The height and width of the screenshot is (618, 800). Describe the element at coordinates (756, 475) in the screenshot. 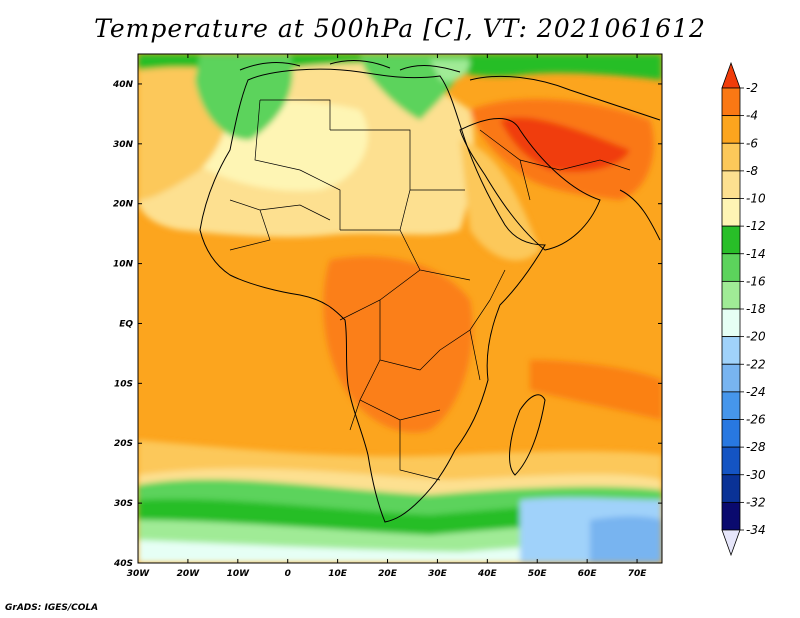

I see `colorbar-label: -30` at that location.